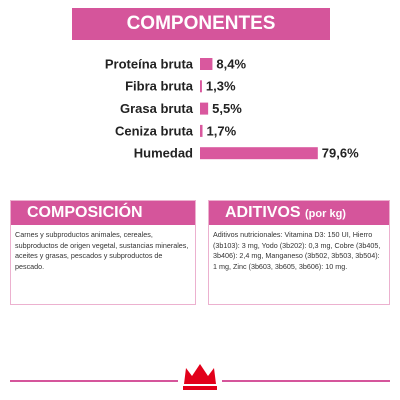  What do you see at coordinates (103, 213) in the screenshot?
I see `composition-title: COMPOSICIÓN` at bounding box center [103, 213].